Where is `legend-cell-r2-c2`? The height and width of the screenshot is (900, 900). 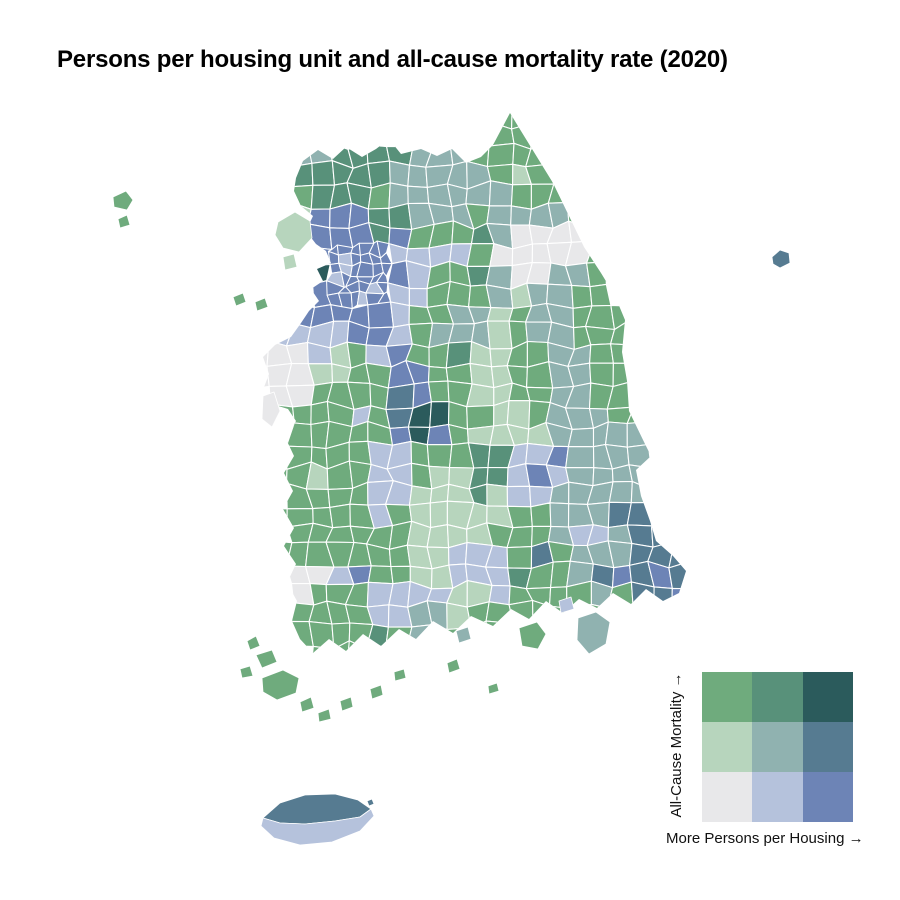 legend-cell-r2-c2 is located at coordinates (827, 797).